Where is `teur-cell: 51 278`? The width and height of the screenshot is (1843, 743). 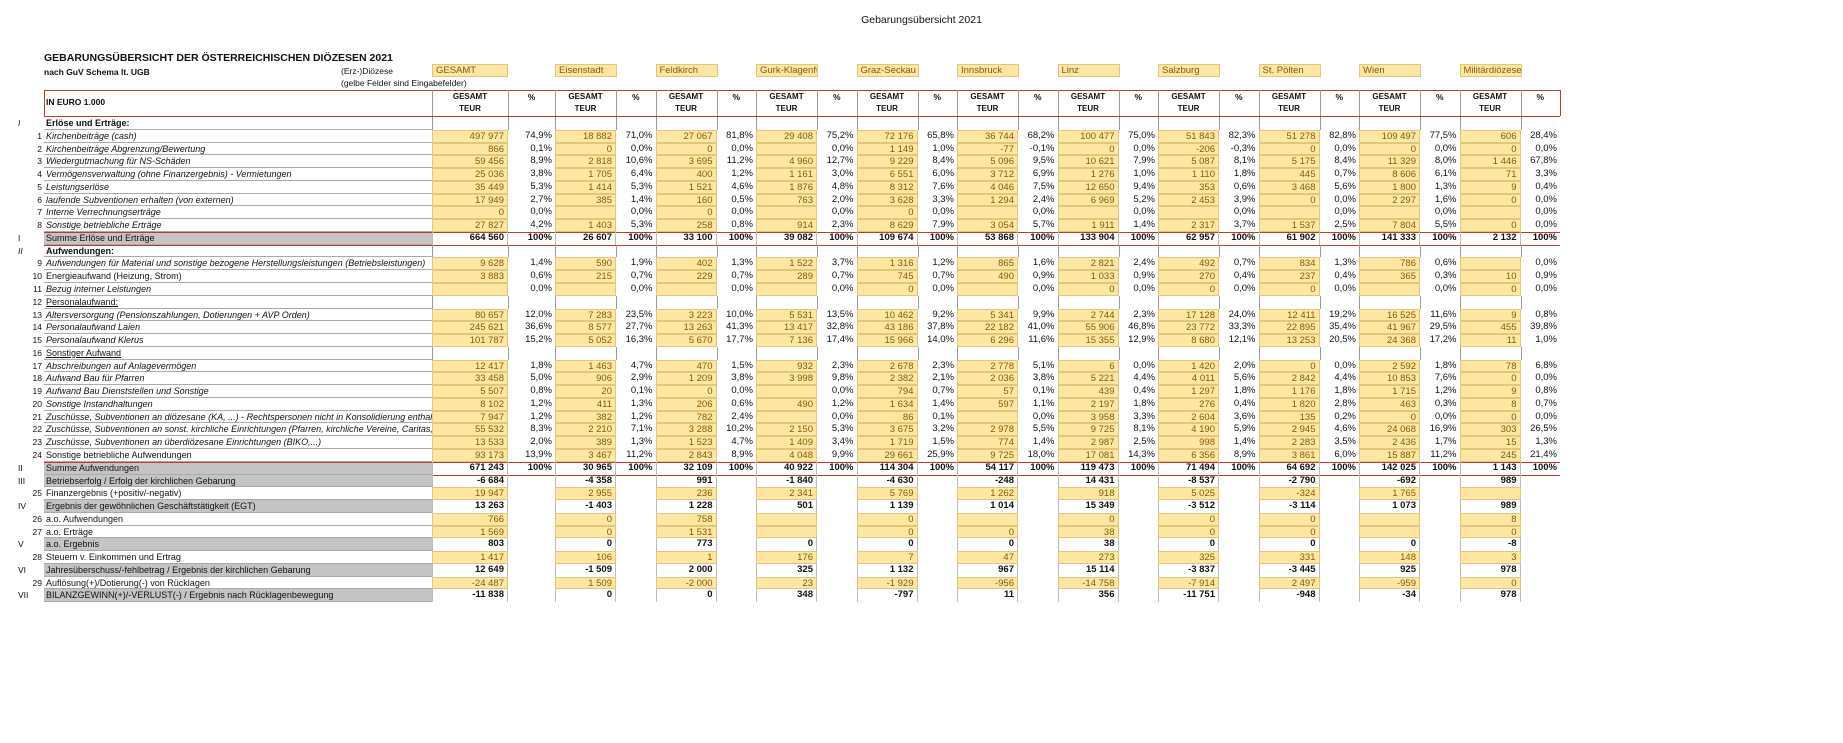
teur-cell: 51 278 is located at coordinates (1289, 136).